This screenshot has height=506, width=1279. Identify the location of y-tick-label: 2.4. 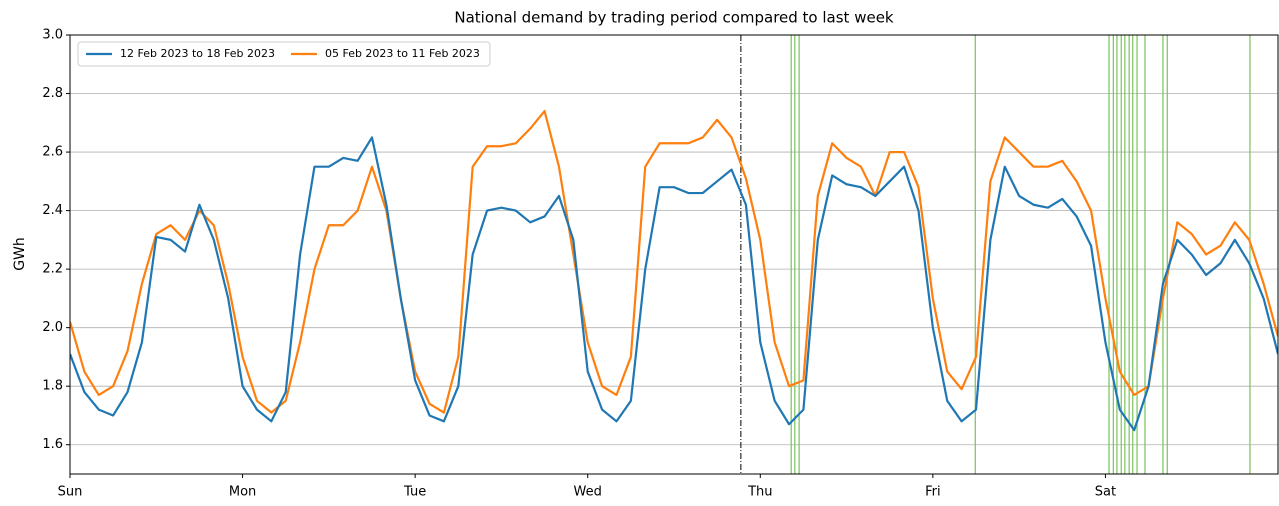
(52, 210).